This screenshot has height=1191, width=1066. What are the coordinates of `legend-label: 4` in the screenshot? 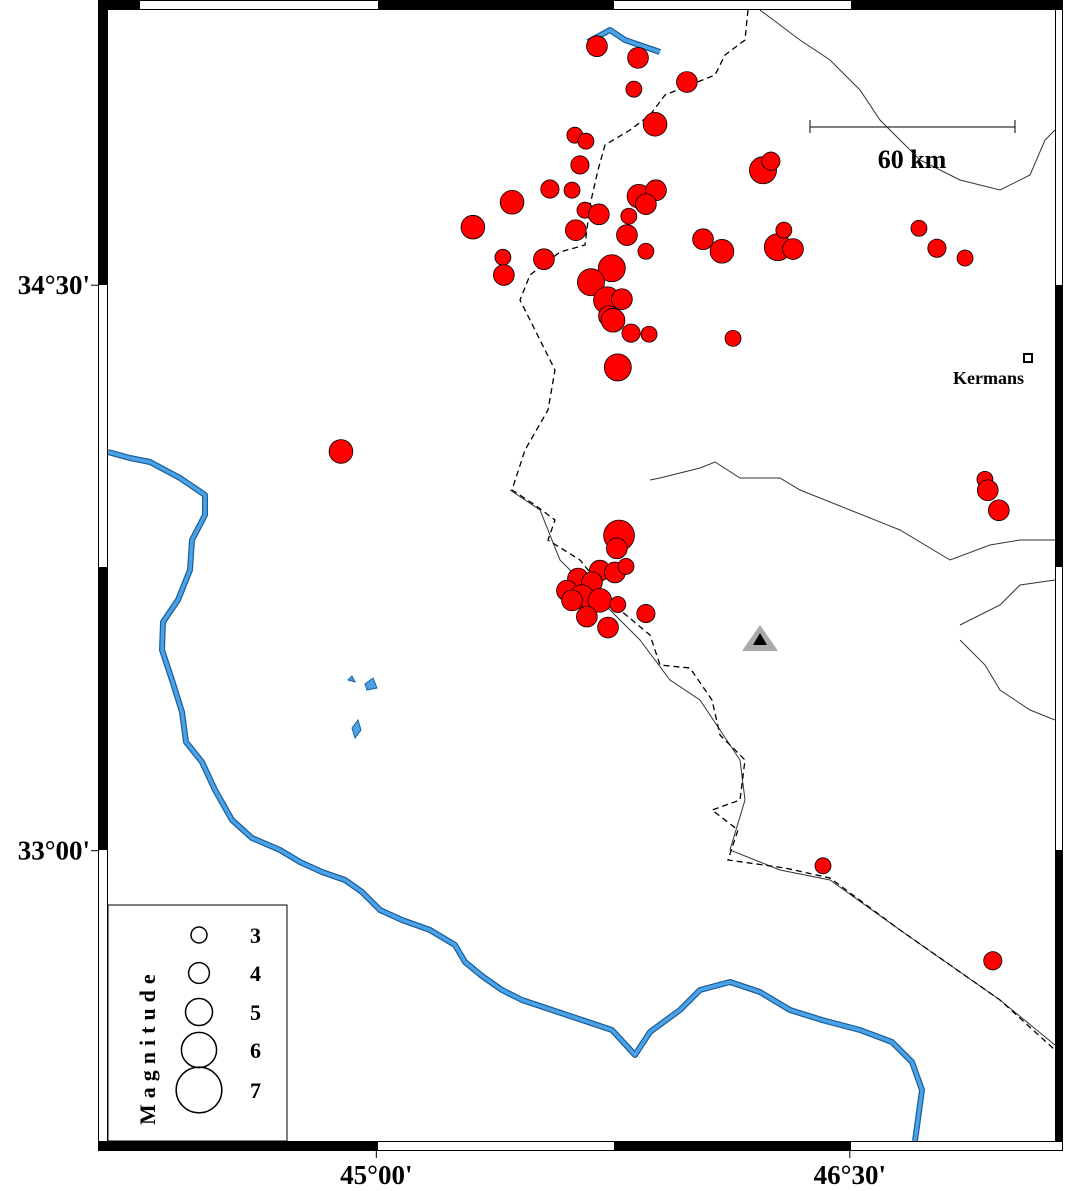 It's located at (255, 973).